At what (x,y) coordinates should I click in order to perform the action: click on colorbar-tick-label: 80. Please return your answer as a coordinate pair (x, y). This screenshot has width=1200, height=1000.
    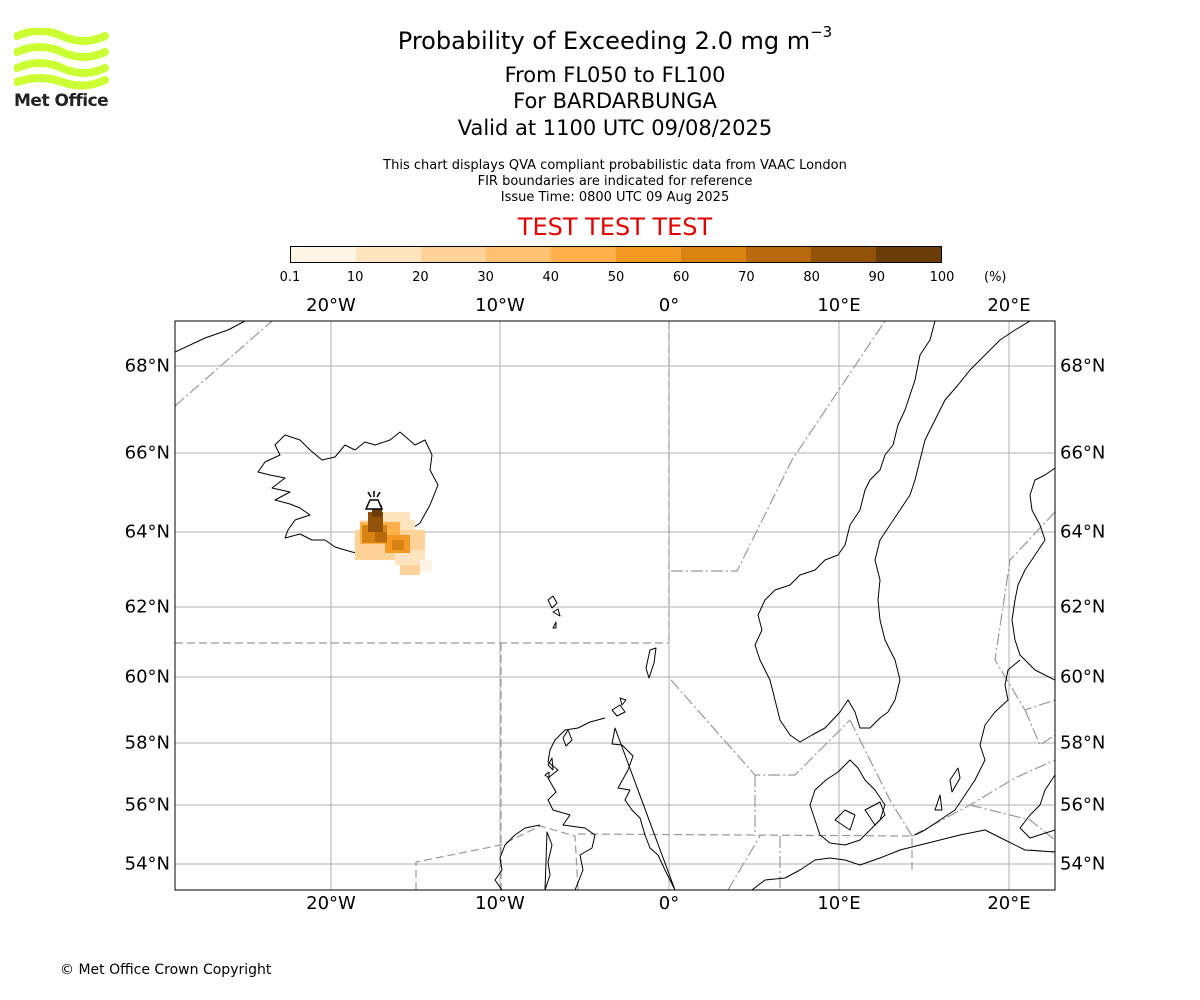
    Looking at the image, I should click on (811, 277).